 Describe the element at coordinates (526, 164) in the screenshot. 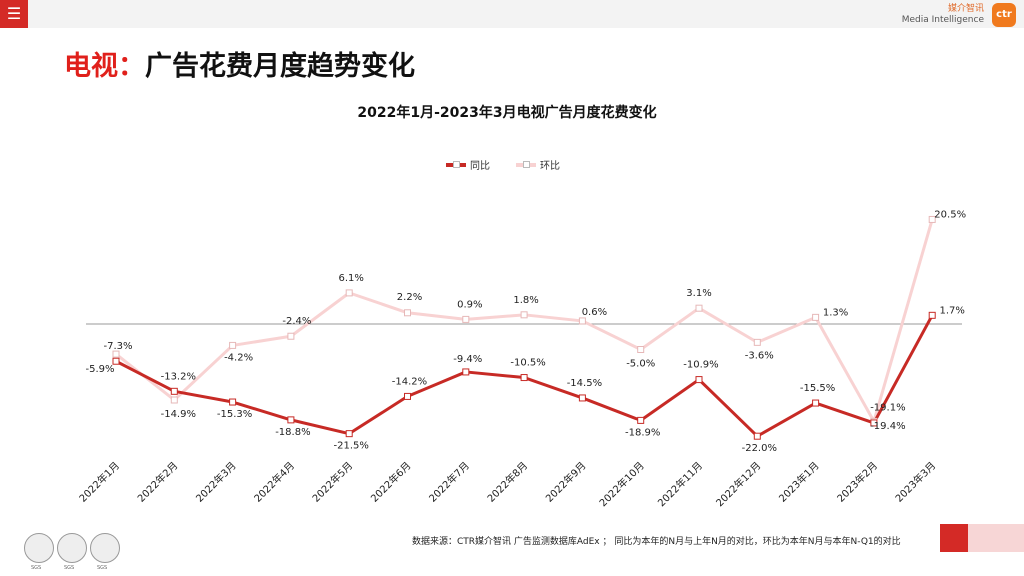

I see `legend-swatch-mom` at that location.